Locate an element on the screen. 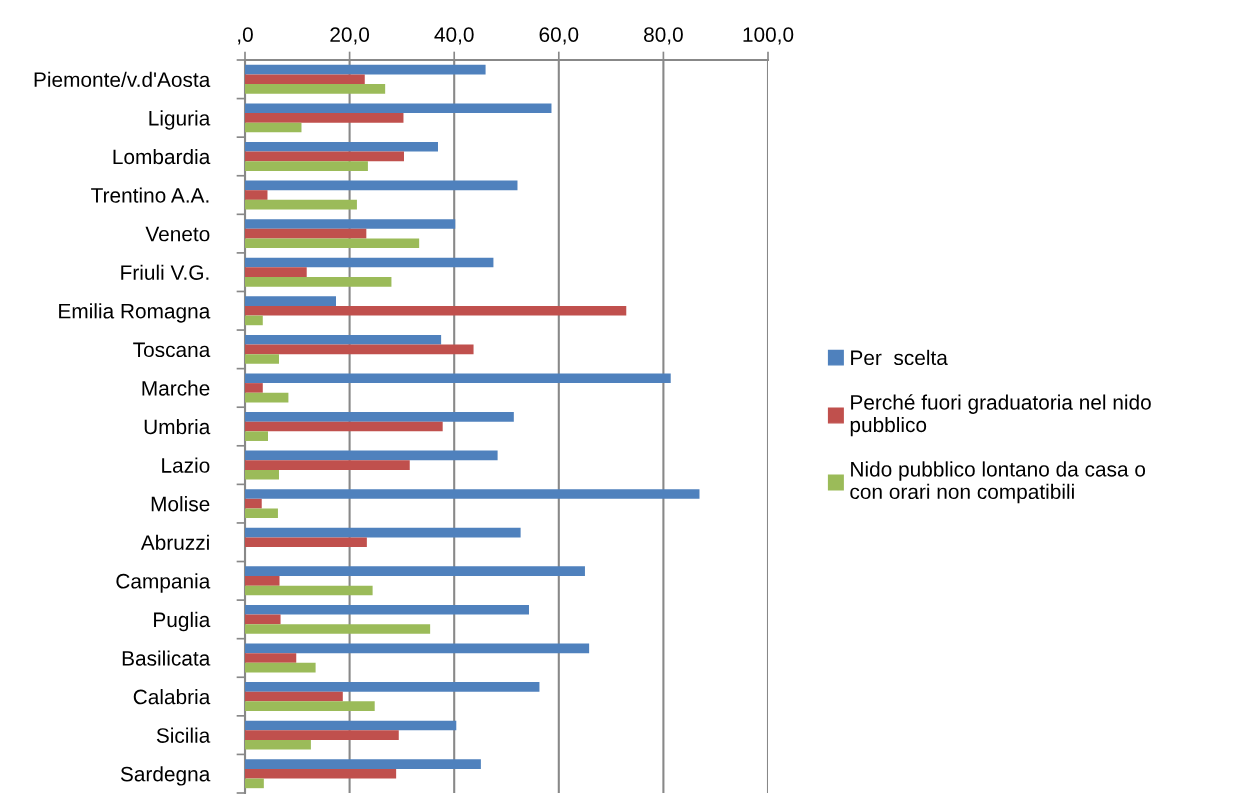 Image resolution: width=1250 pixels, height=798 pixels. y-tick-label: Campania is located at coordinates (163, 583).